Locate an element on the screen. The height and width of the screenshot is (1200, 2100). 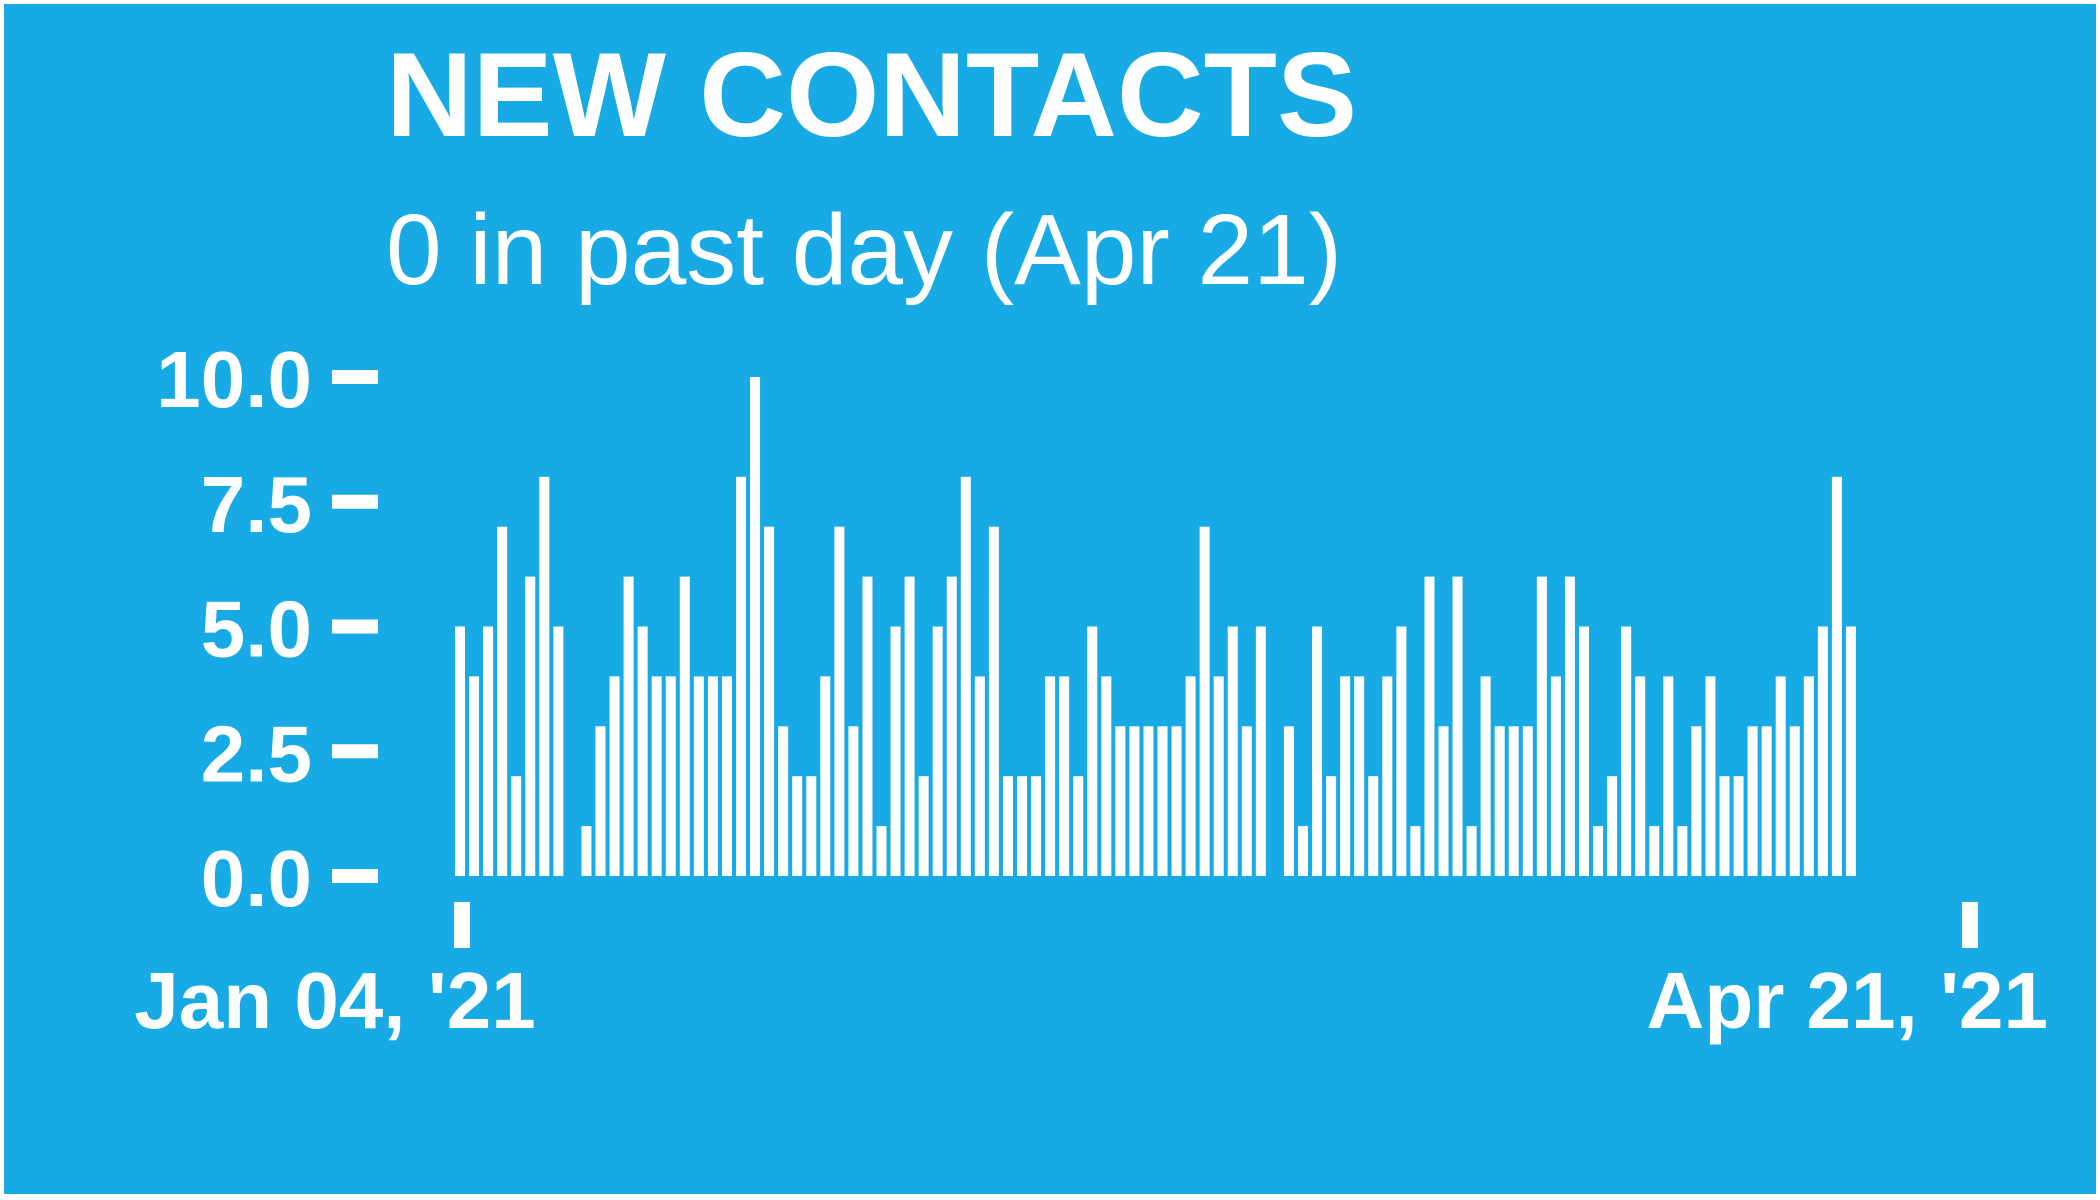
y-tick-label: 0.0 is located at coordinates (256, 878).